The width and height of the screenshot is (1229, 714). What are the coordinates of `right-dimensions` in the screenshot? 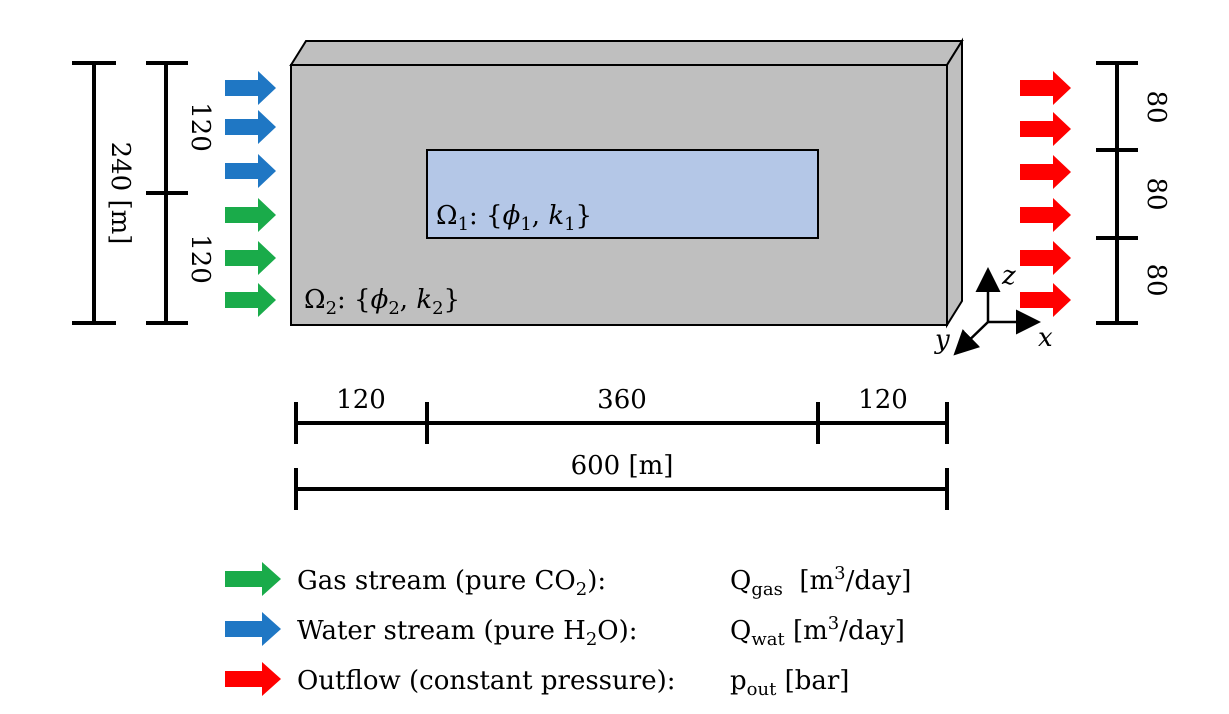 It's located at (1117, 193).